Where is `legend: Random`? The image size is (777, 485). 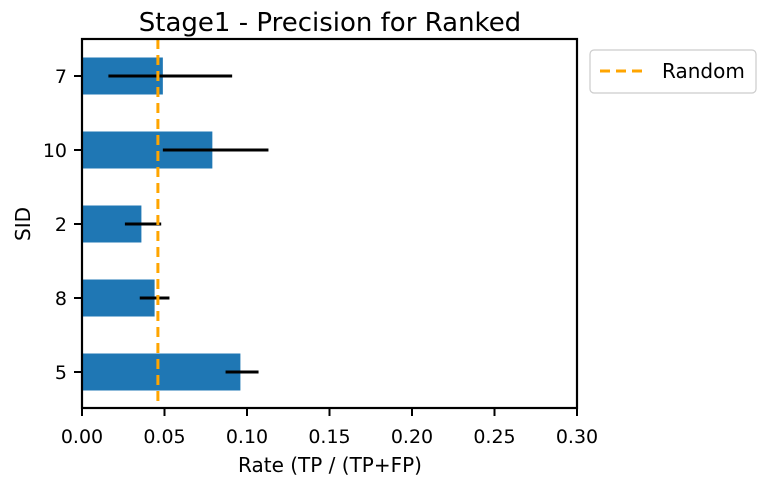 legend: Random is located at coordinates (673, 71).